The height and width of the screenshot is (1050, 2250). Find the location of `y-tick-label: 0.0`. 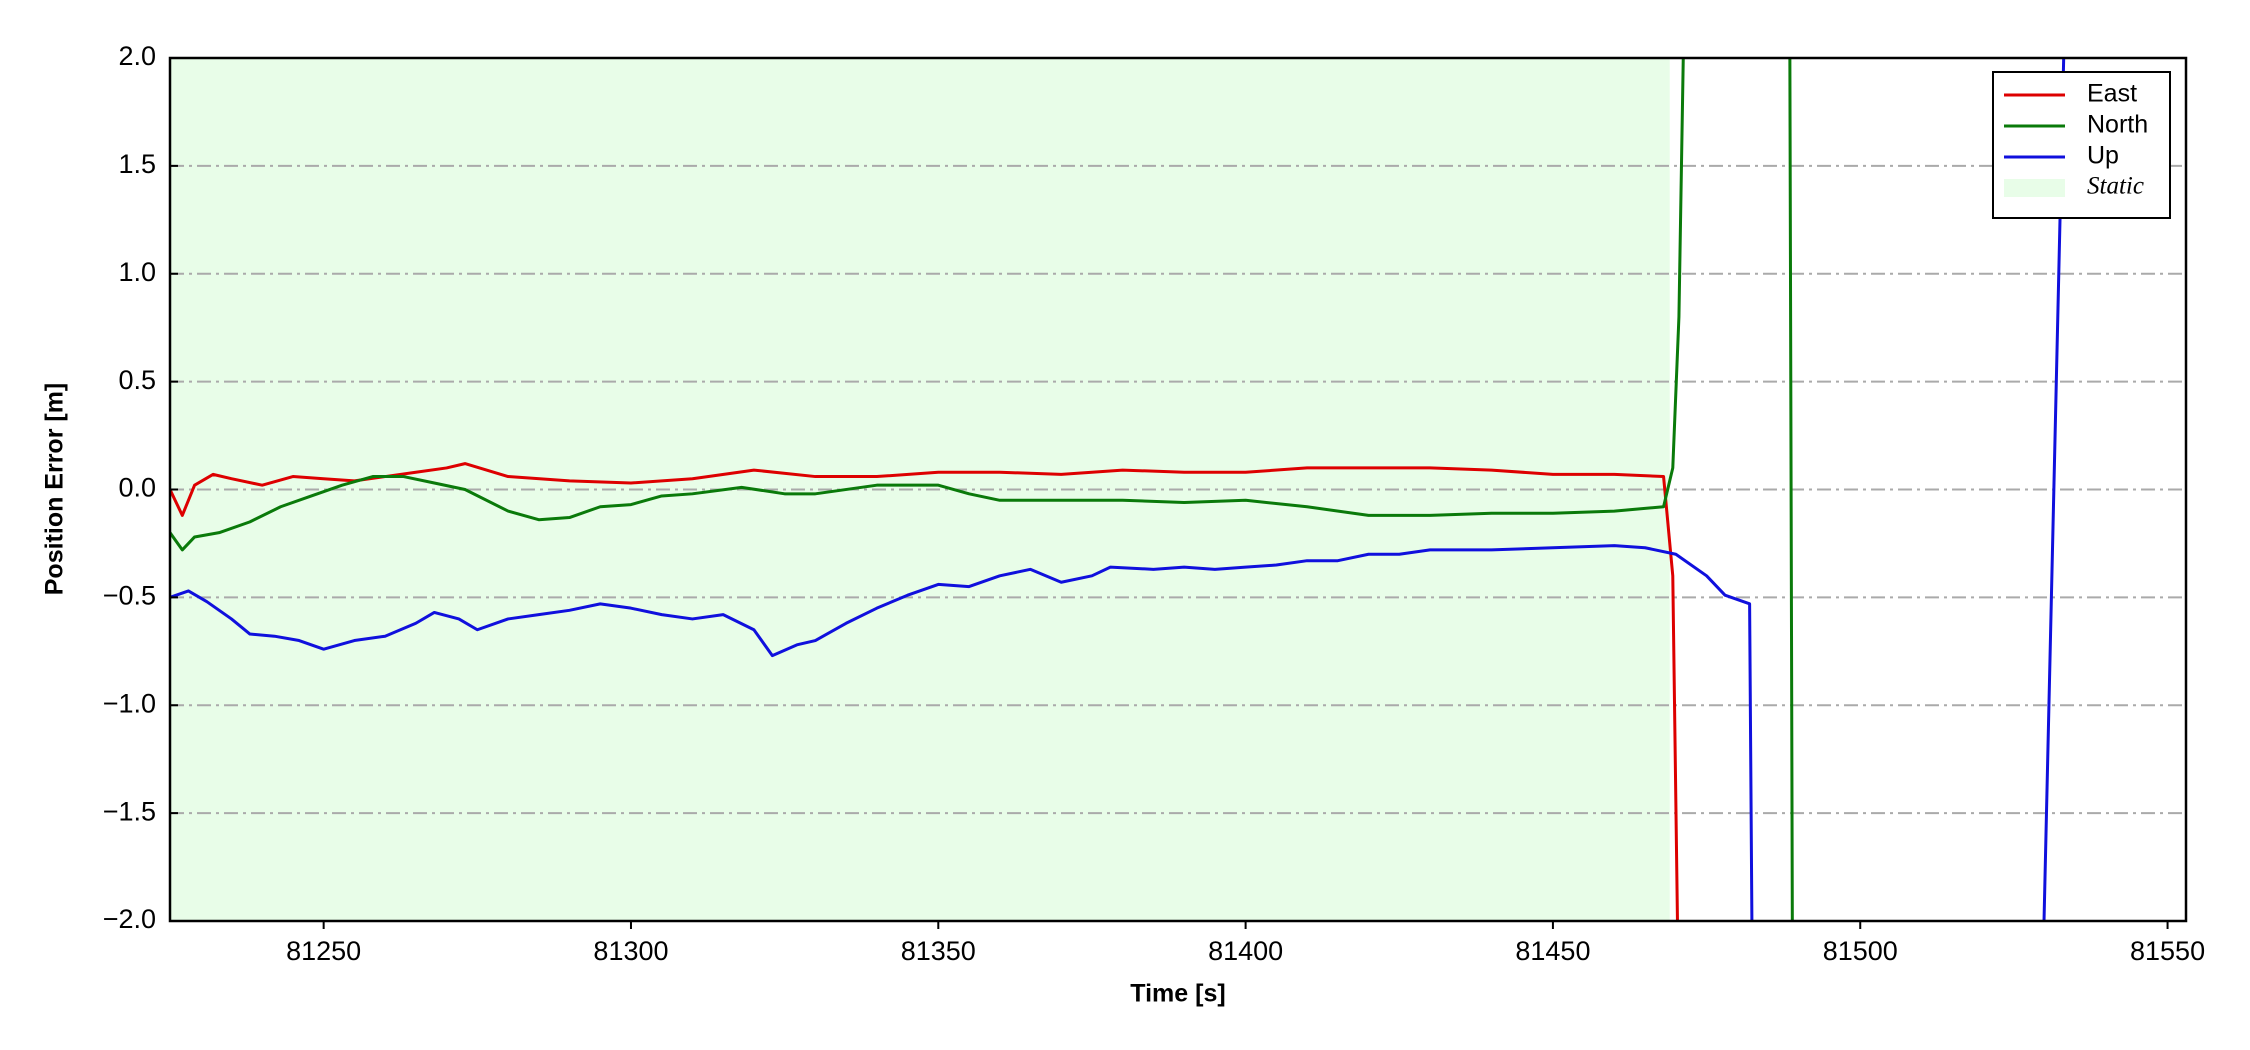

y-tick-label: 0.0 is located at coordinates (137, 488).